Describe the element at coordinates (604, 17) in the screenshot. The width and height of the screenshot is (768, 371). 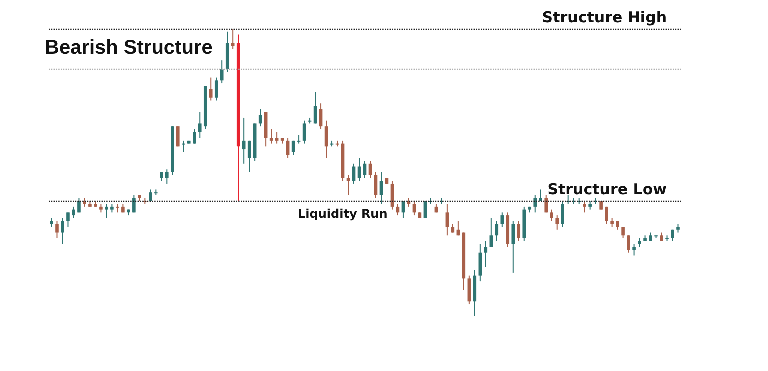
I see `ref-line-label: Structure High` at that location.